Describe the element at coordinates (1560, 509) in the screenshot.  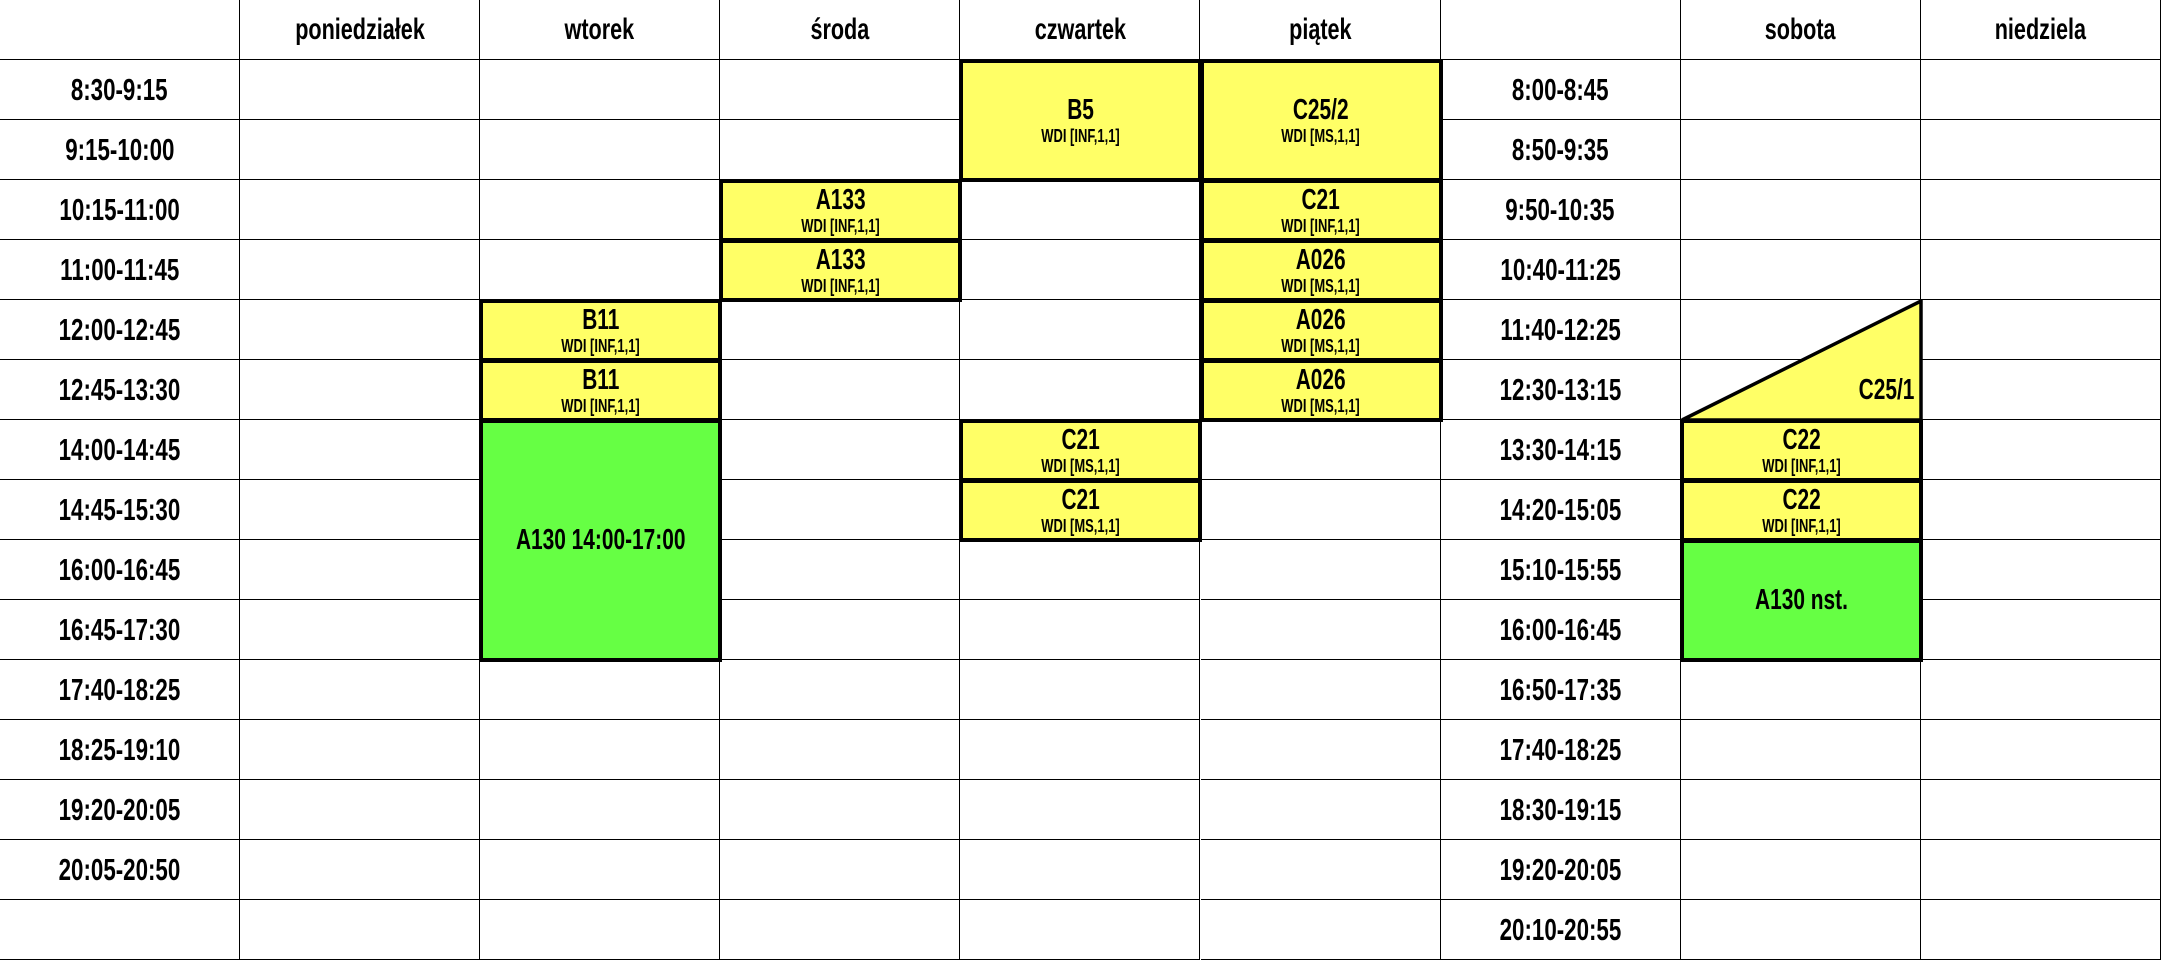
I see `time-text: 14:20-15:05` at that location.